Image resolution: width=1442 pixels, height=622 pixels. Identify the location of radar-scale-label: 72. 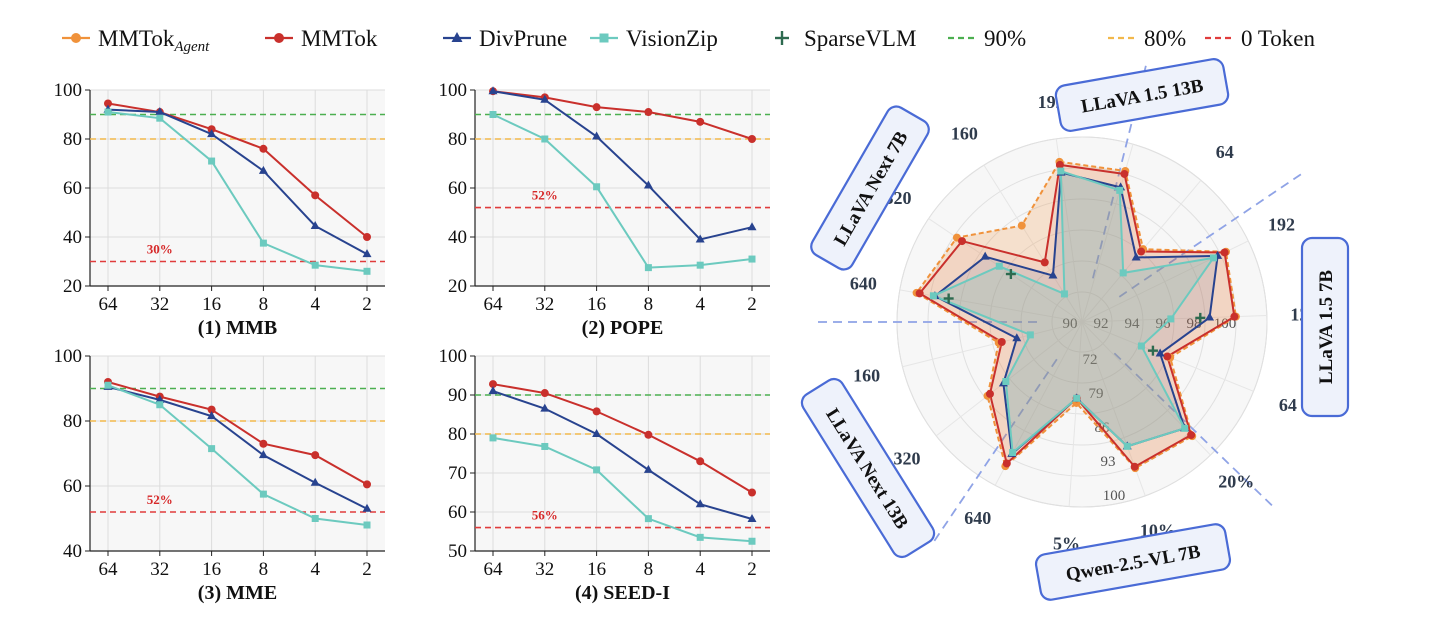
(1090, 360).